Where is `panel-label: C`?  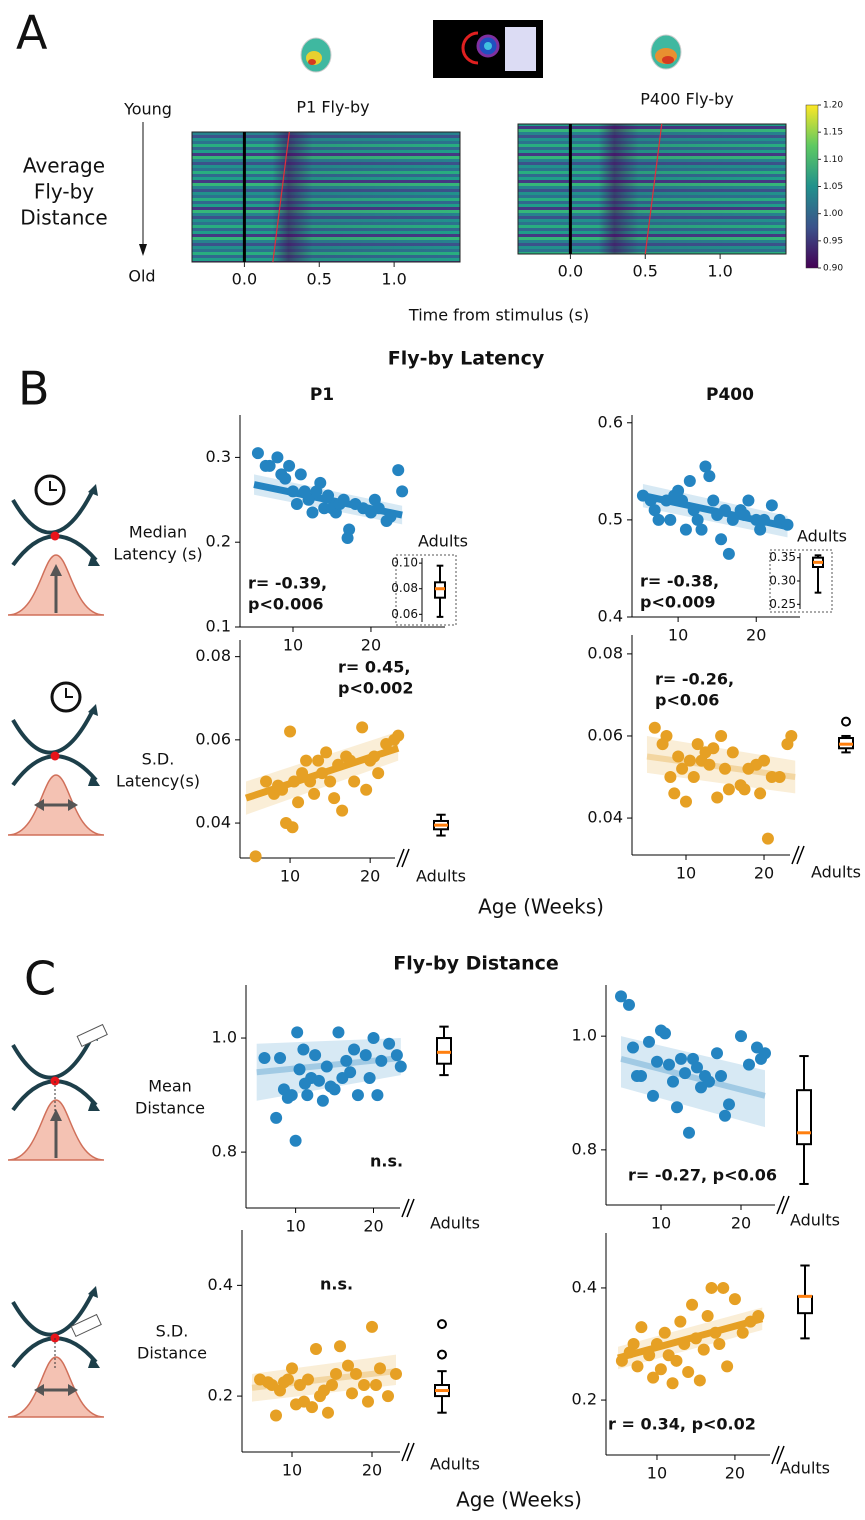 panel-label: C is located at coordinates (40, 979).